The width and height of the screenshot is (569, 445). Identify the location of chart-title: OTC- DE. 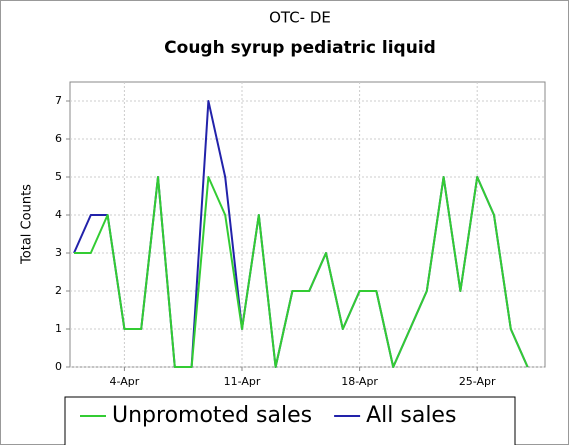
(300, 18).